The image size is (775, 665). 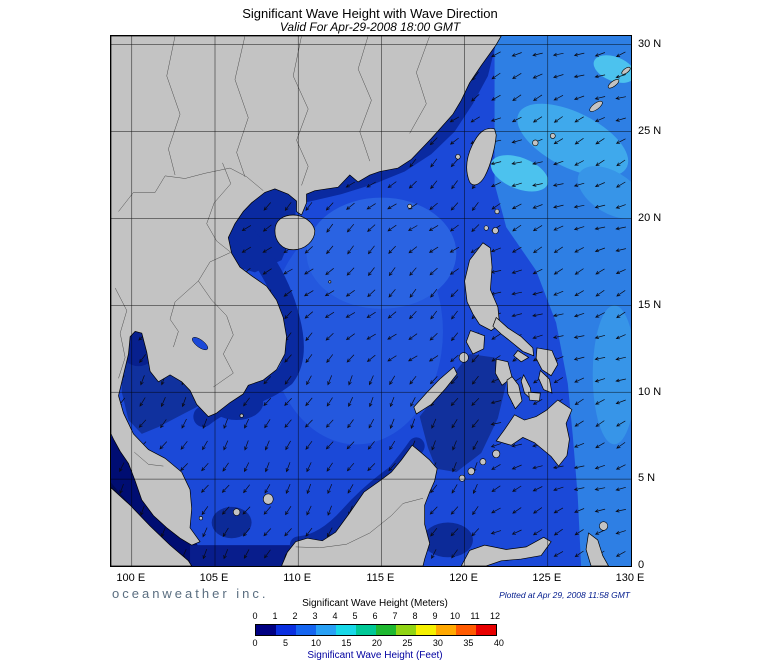 I want to click on meter-tick-label: 11, so click(x=475, y=616).